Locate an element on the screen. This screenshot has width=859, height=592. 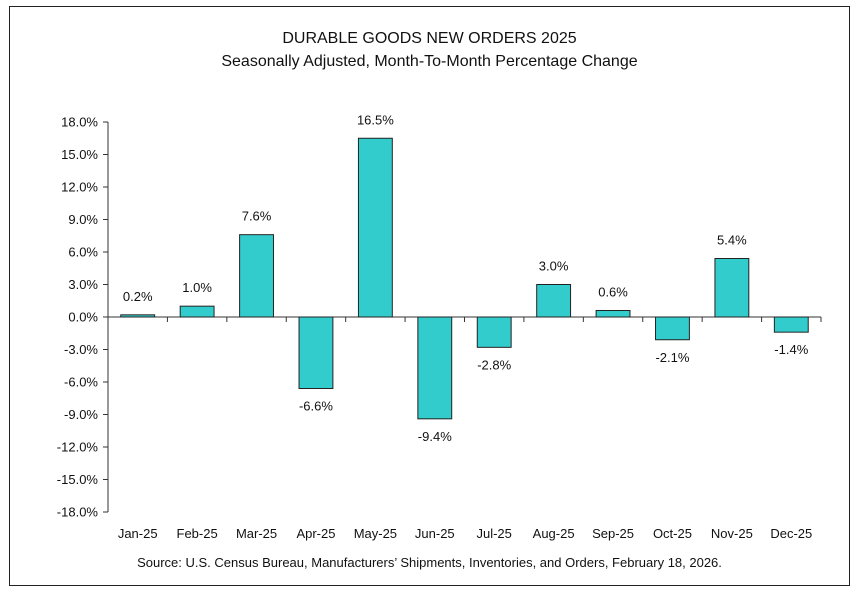
data-label: -9.4% is located at coordinates (435, 436).